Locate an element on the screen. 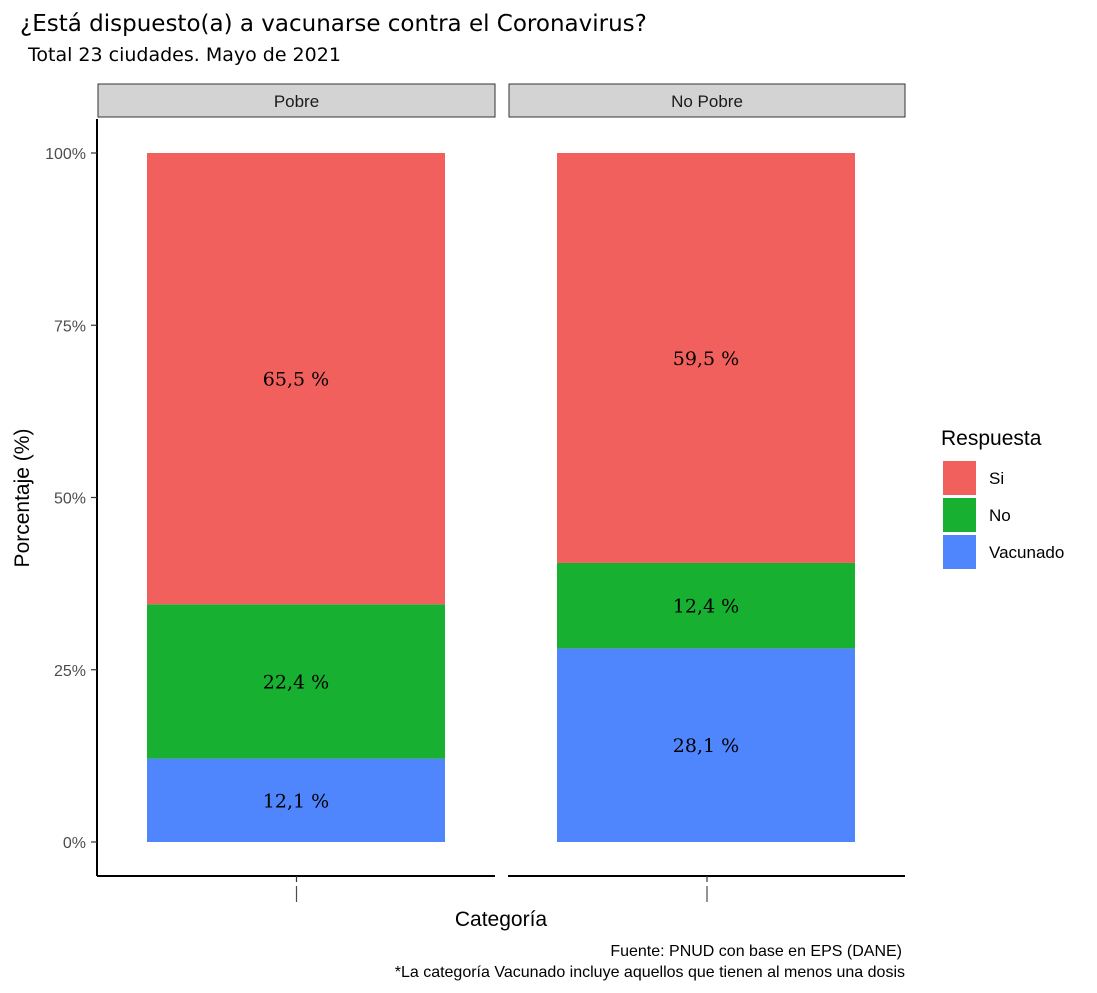 This screenshot has height=993, width=1097. y-tick-label-100: 100% is located at coordinates (65, 154).